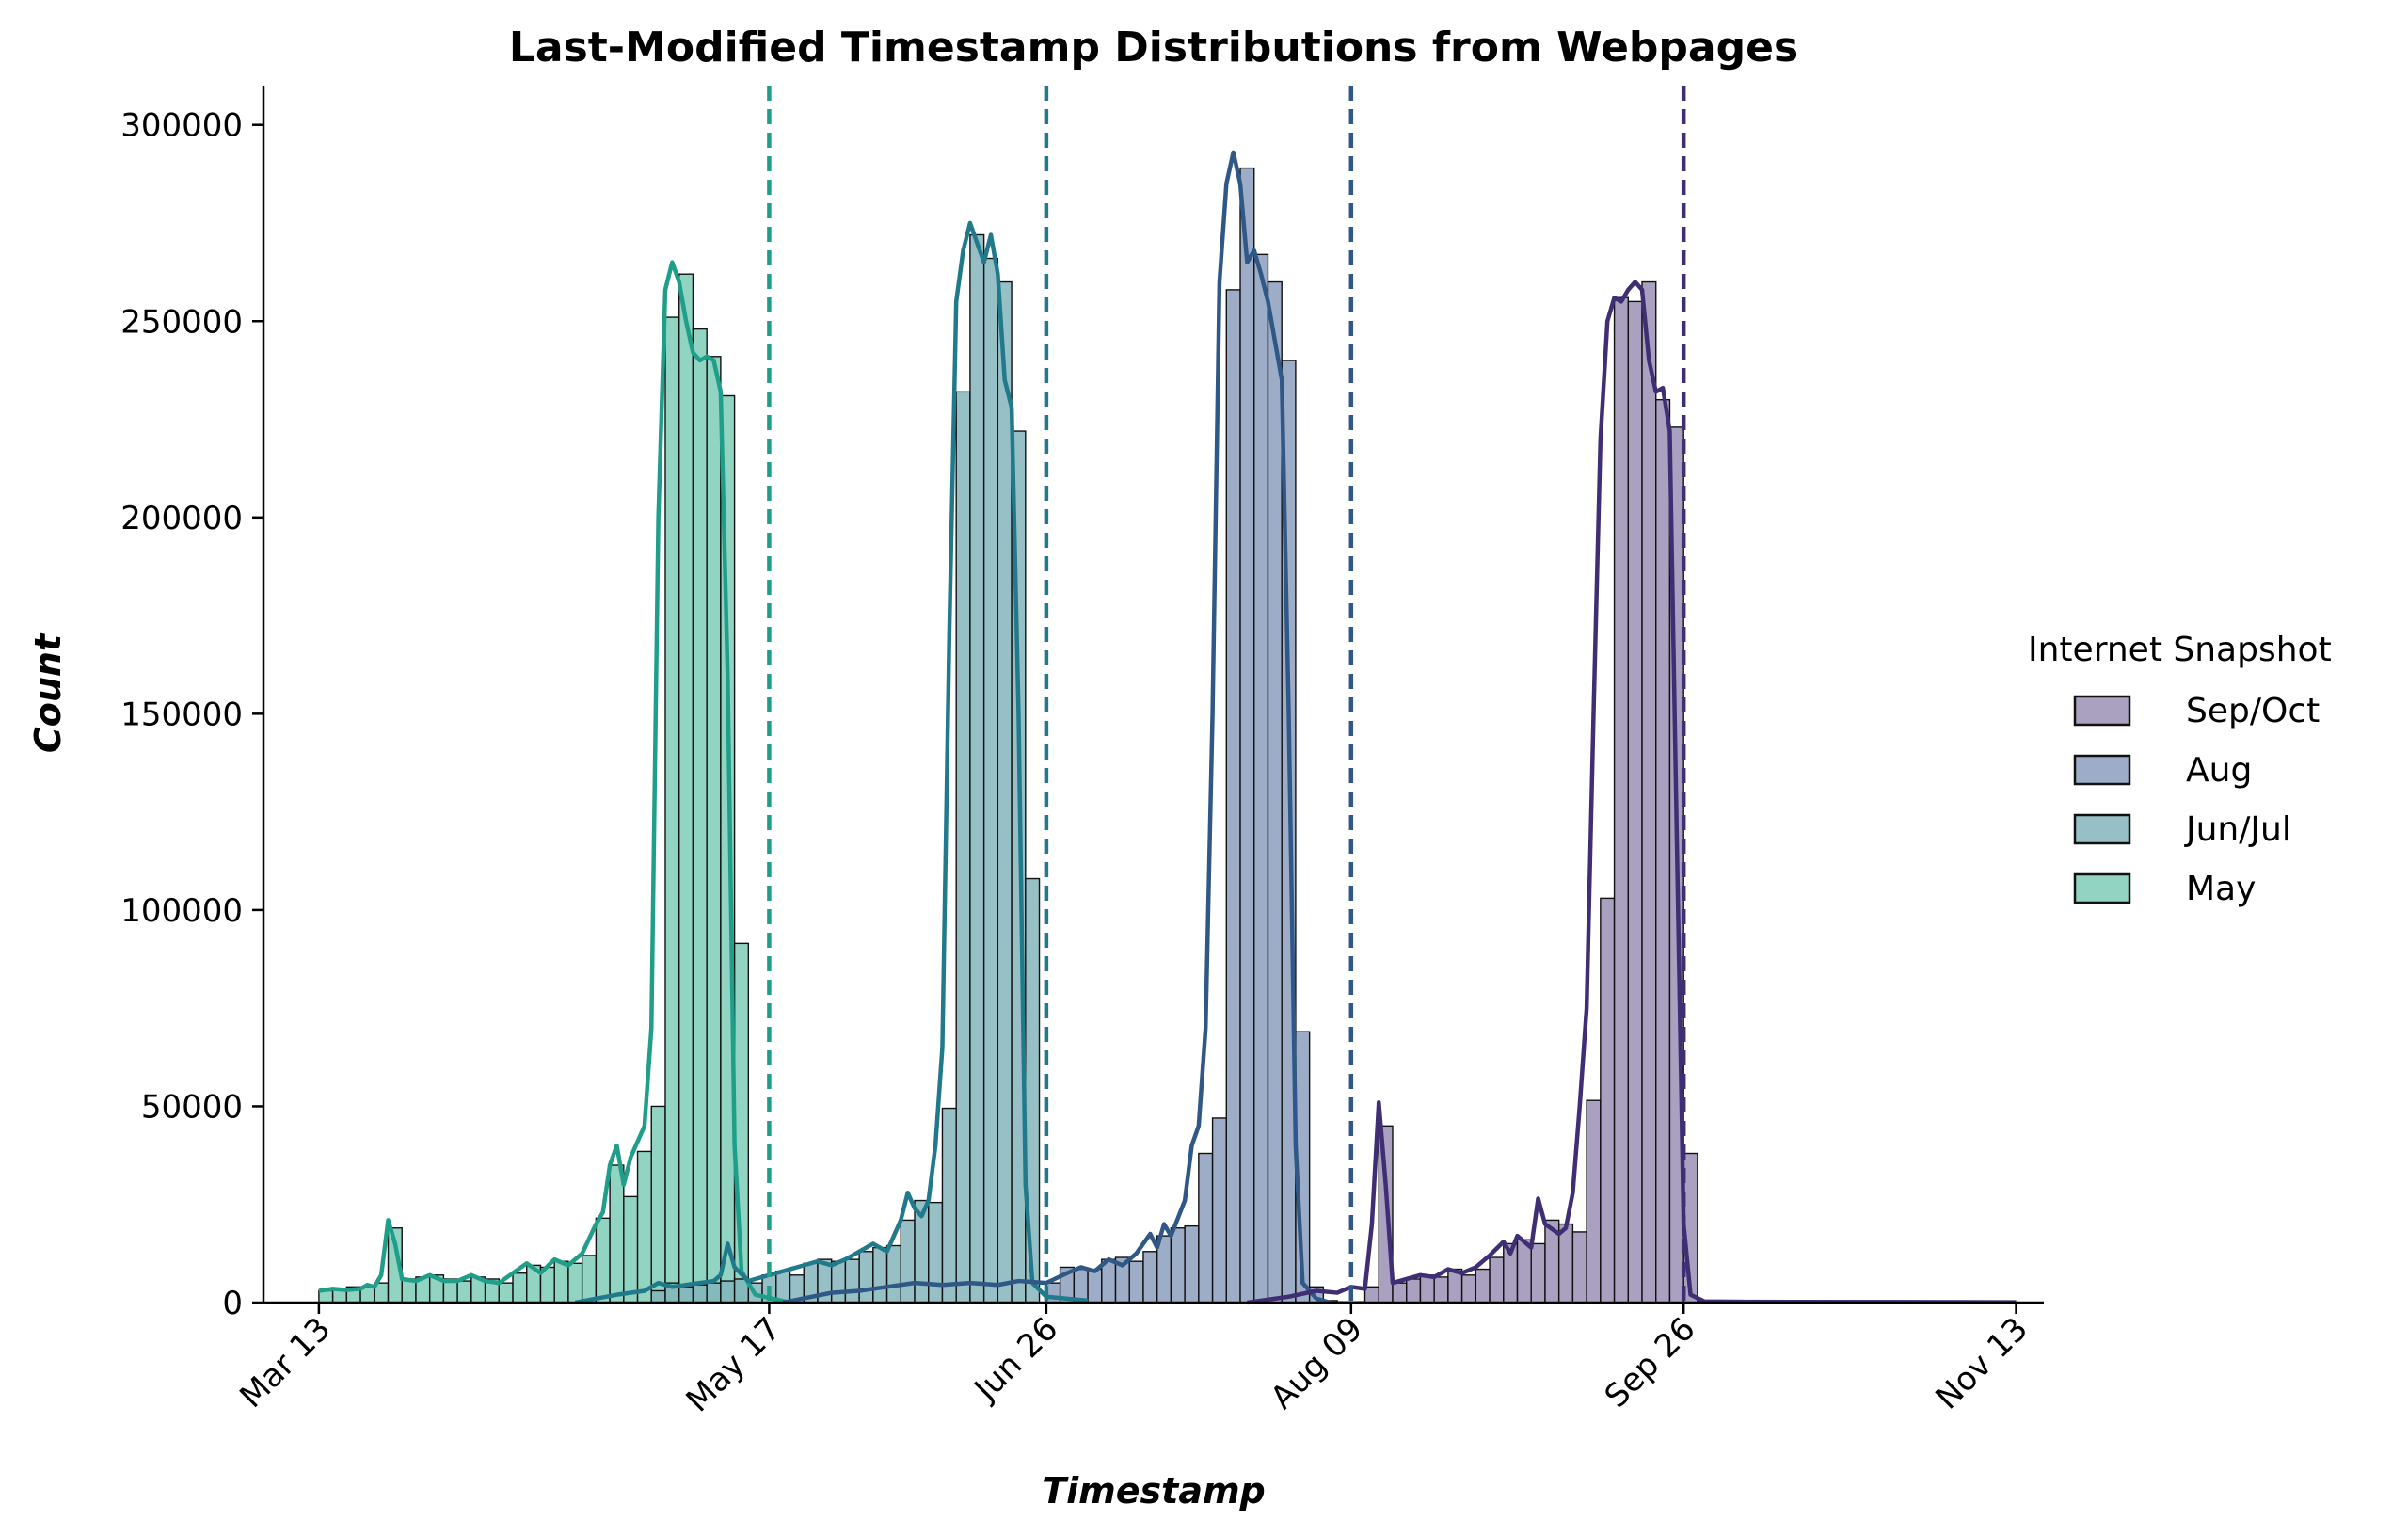 This screenshot has height=1536, width=2408. What do you see at coordinates (232, 1303) in the screenshot?
I see `y-tick-label: 0` at bounding box center [232, 1303].